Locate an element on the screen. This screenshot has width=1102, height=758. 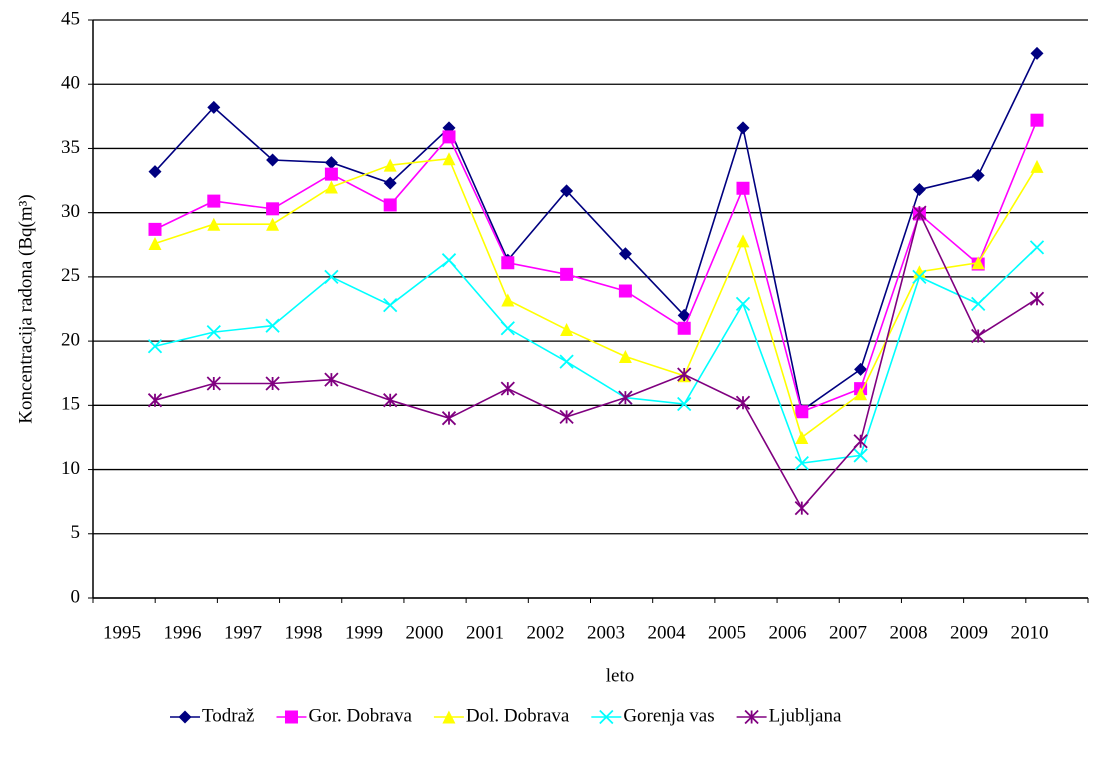
x-tick-label: 1996 is located at coordinates (183, 632).